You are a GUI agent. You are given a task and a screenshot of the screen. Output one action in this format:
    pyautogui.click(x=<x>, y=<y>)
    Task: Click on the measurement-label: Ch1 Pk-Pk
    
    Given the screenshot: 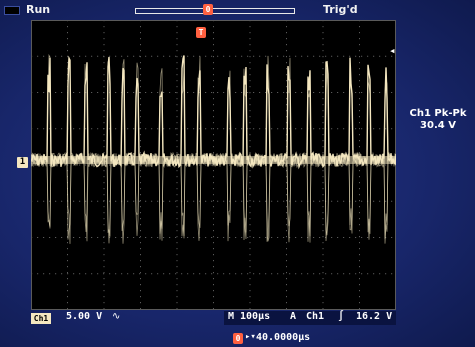 What is the action you would take?
    pyautogui.click(x=438, y=113)
    